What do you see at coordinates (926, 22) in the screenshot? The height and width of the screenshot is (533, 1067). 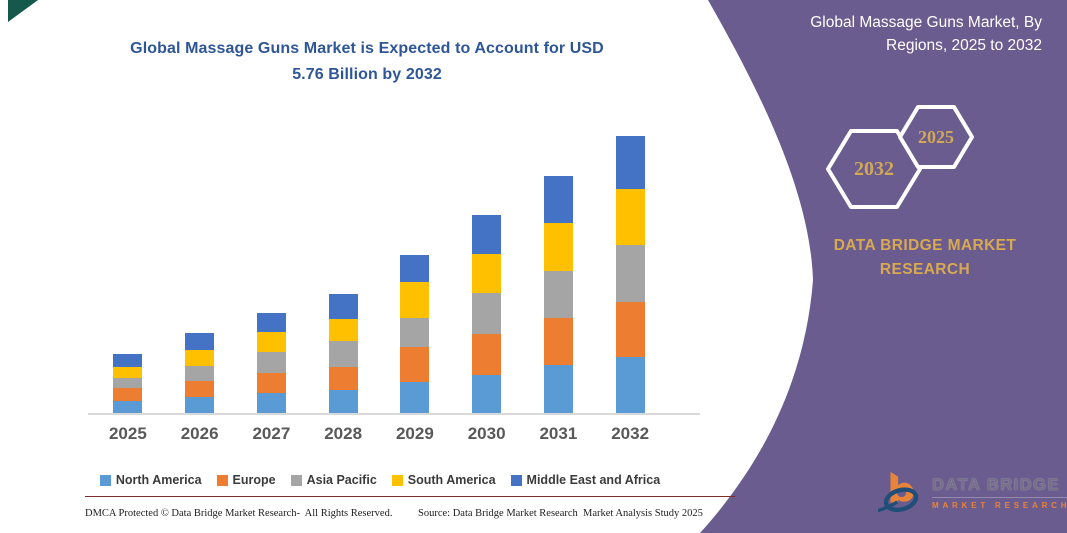 I see `panel-title-line1: Global Massage Guns Market, By` at bounding box center [926, 22].